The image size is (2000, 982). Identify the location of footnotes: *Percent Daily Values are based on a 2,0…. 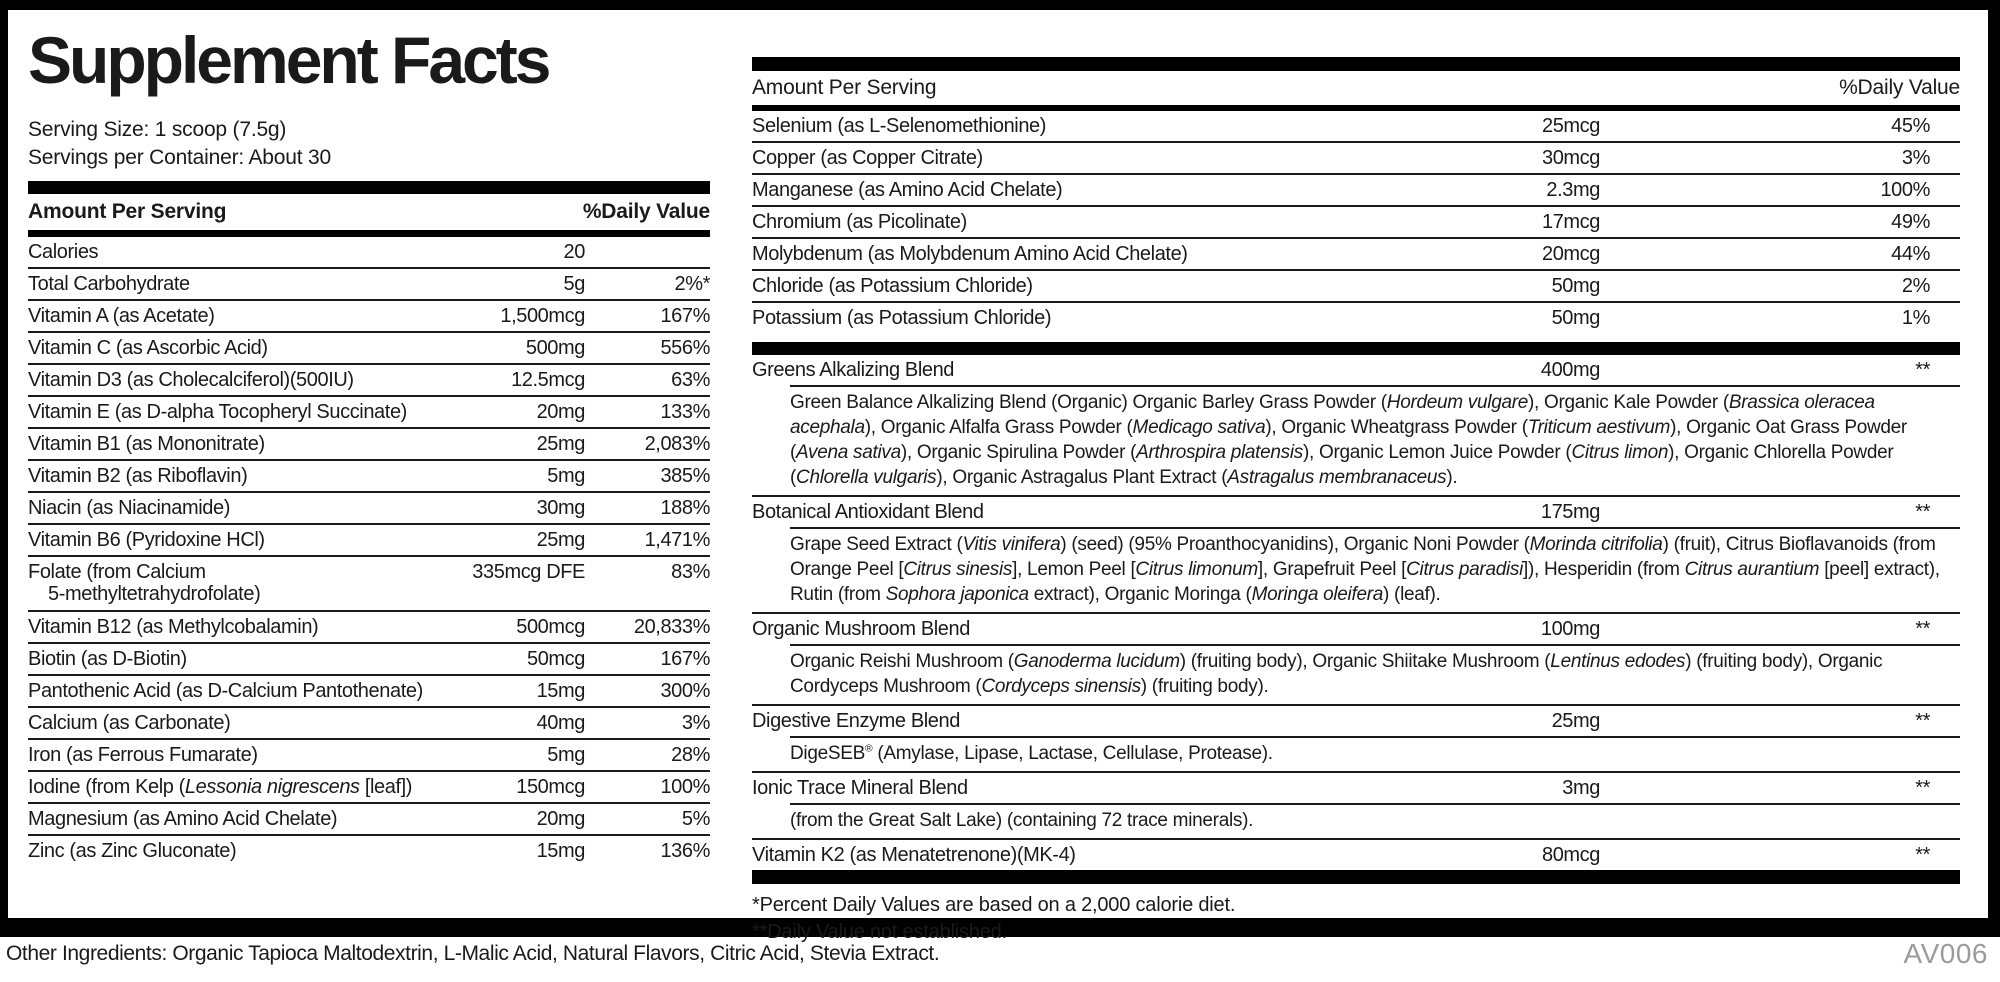
(1356, 915).